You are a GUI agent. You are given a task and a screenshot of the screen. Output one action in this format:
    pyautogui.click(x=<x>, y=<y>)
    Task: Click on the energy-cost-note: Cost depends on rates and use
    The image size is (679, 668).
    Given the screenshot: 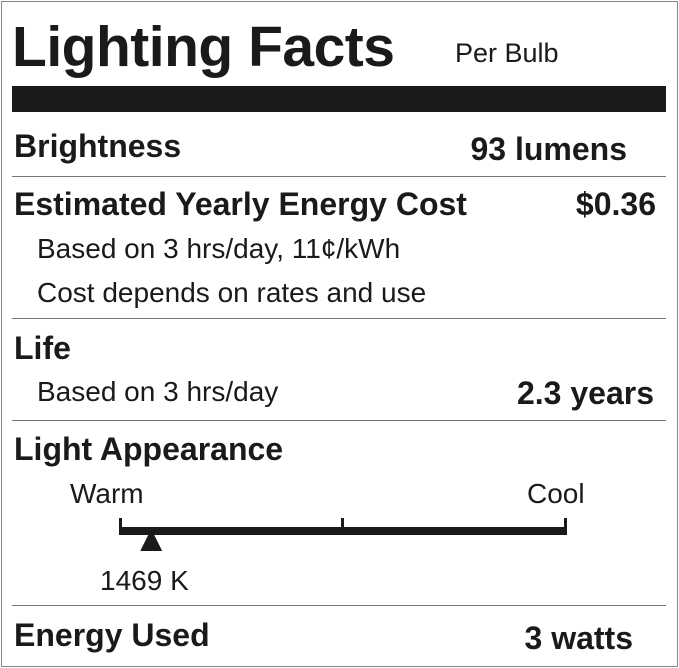 What is the action you would take?
    pyautogui.click(x=232, y=292)
    